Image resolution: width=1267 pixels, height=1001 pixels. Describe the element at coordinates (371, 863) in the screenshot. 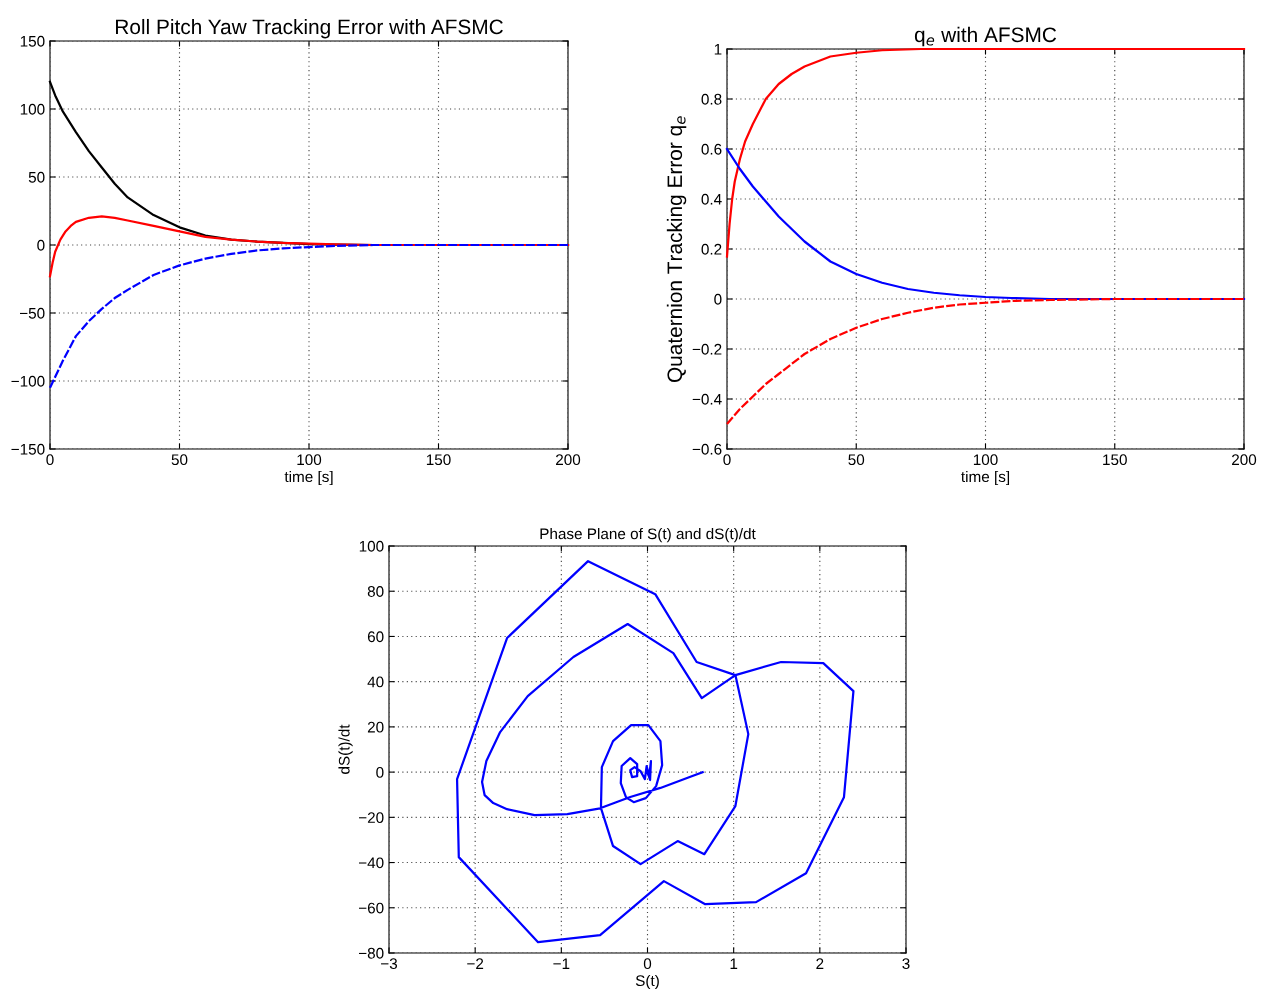

I see `y-tick-label: −40` at that location.